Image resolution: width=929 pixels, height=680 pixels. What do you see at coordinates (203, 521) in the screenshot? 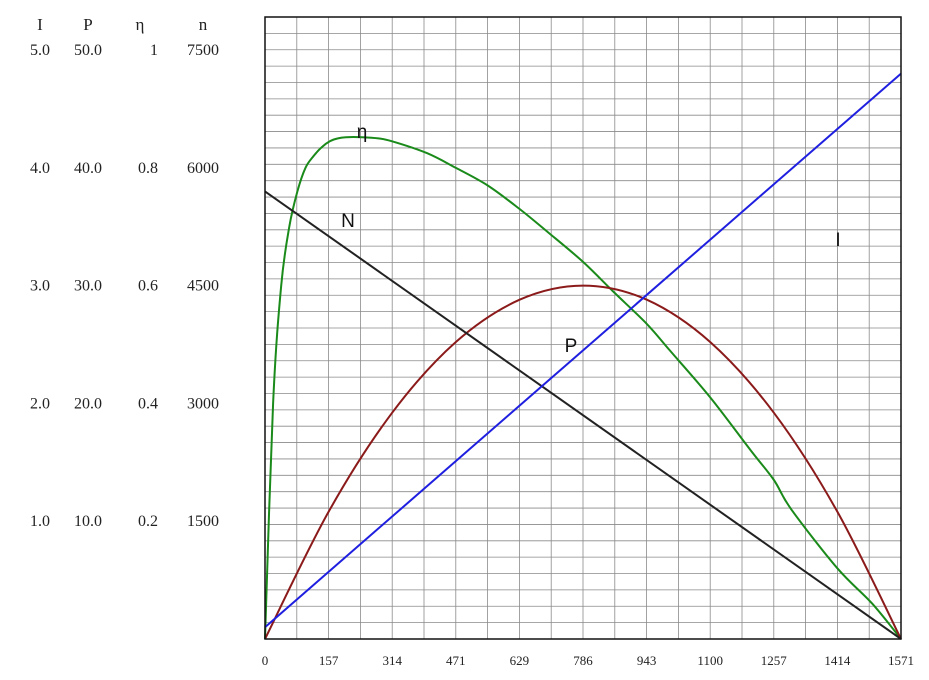
I see `y-tick-label: 1500` at bounding box center [203, 521].